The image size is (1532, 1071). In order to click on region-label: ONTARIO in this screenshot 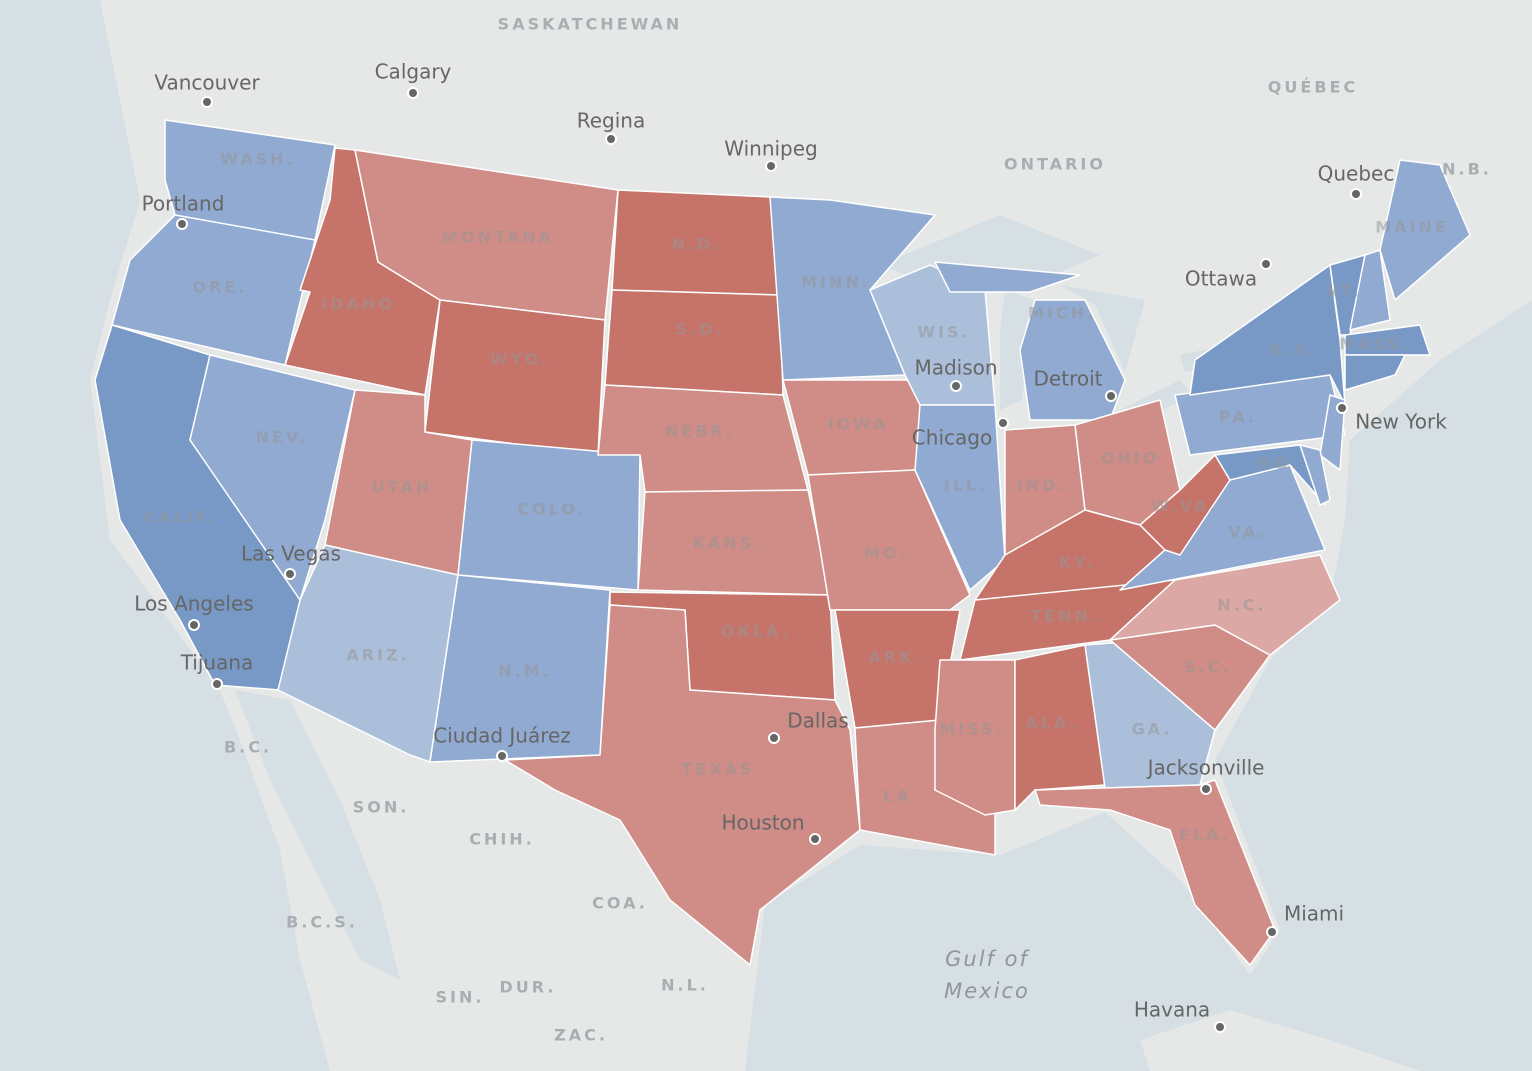, I will do `click(1055, 164)`.